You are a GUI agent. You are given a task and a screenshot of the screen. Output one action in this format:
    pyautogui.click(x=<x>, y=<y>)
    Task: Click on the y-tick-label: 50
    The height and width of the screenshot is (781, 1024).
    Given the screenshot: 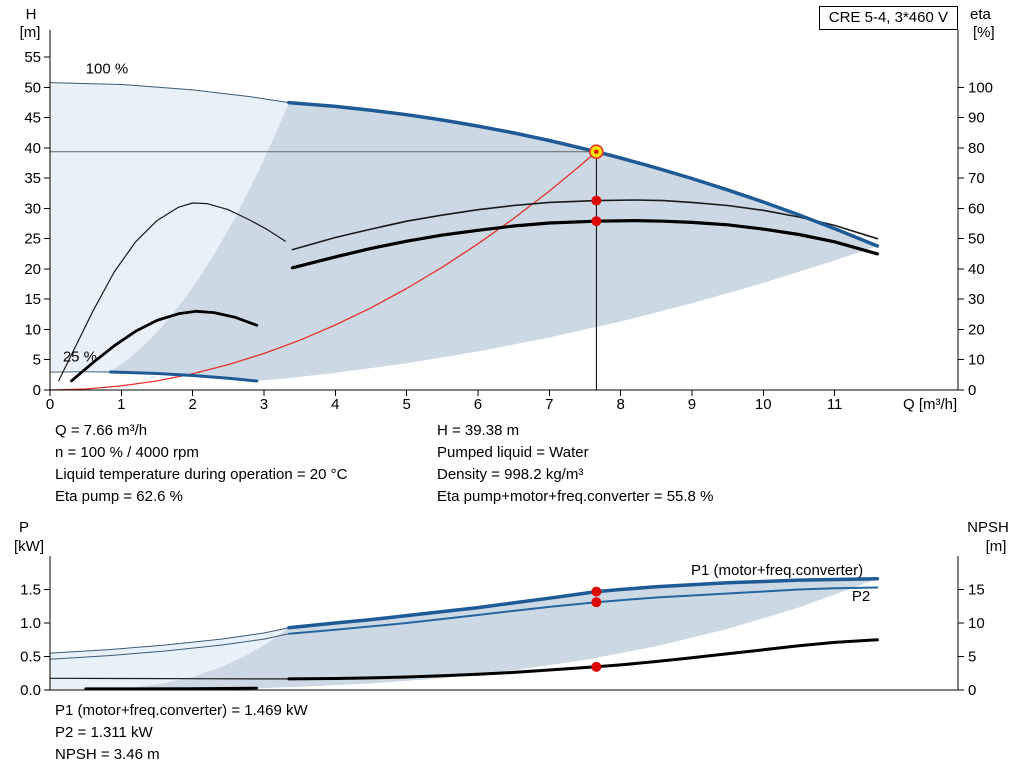 What is the action you would take?
    pyautogui.click(x=32, y=87)
    